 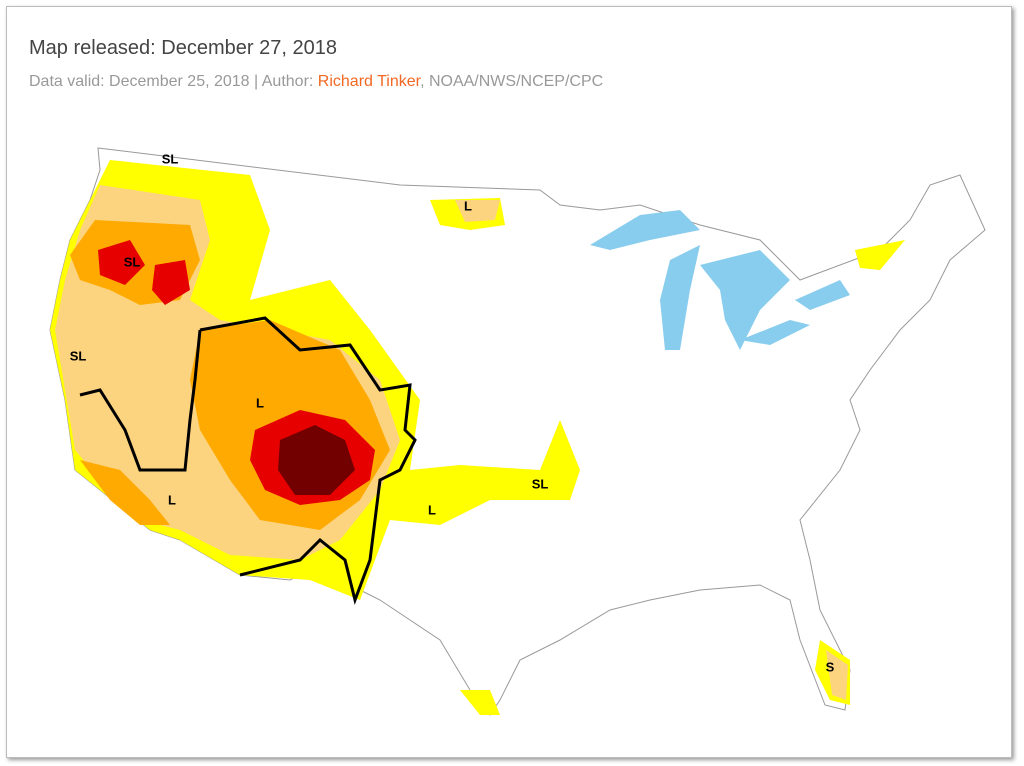 What do you see at coordinates (720, 280) in the screenshot?
I see `lakes` at bounding box center [720, 280].